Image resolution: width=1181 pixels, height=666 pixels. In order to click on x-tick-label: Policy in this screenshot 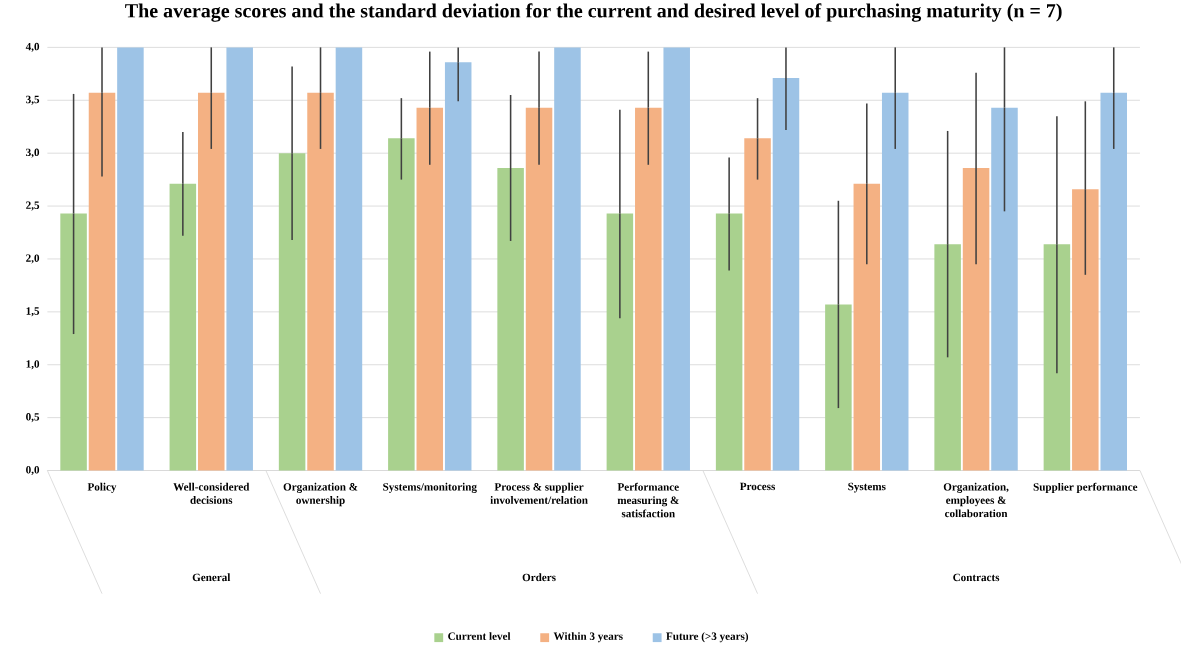, I will do `click(102, 487)`.